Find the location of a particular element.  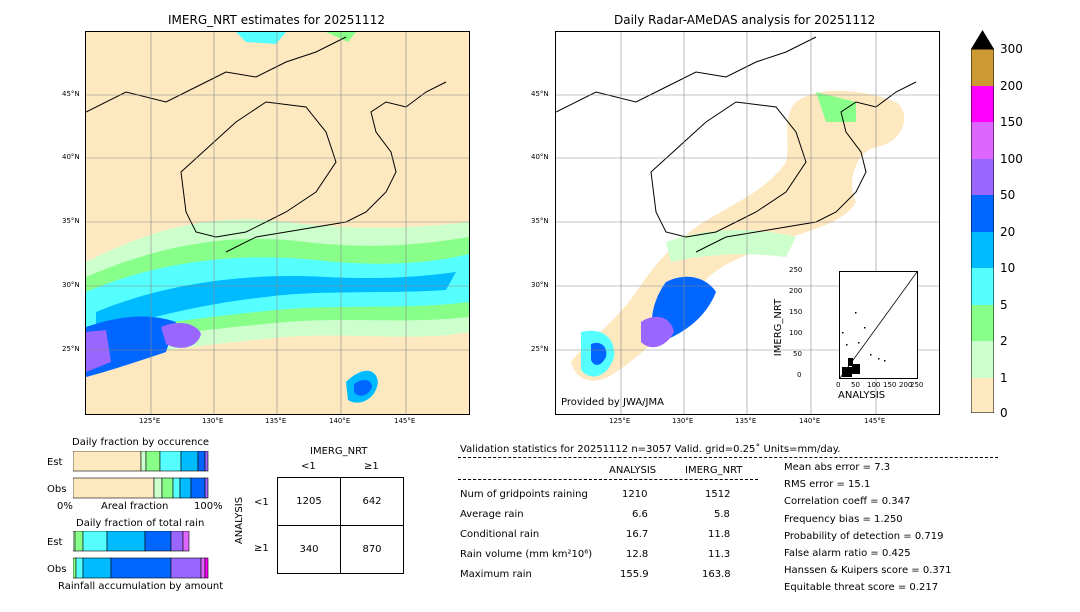

validation-row-analysis: 16.7 is located at coordinates (637, 534).